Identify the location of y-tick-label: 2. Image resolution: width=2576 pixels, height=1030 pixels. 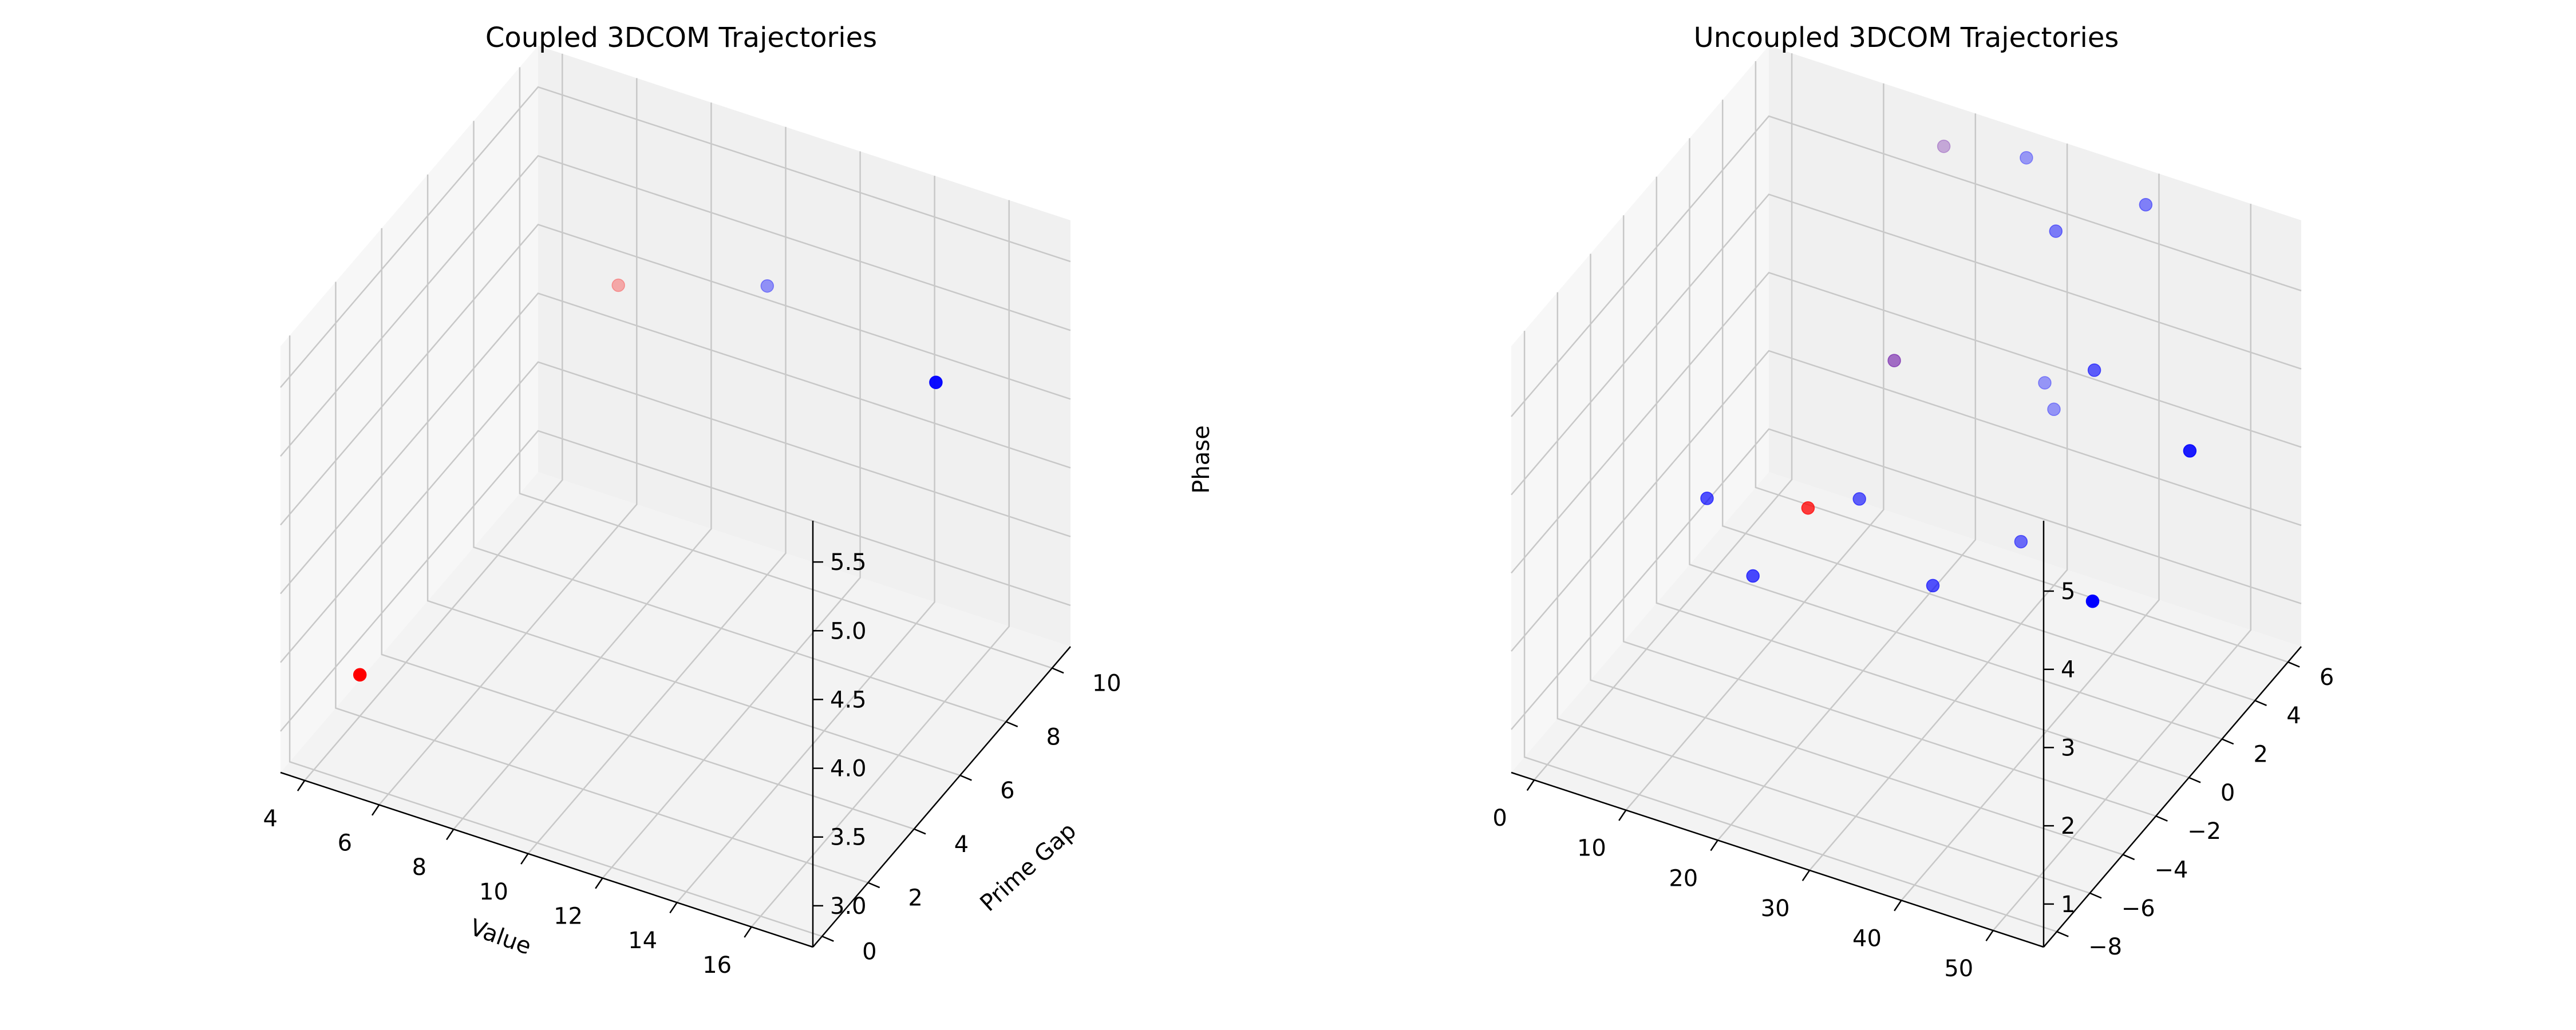
(2261, 755).